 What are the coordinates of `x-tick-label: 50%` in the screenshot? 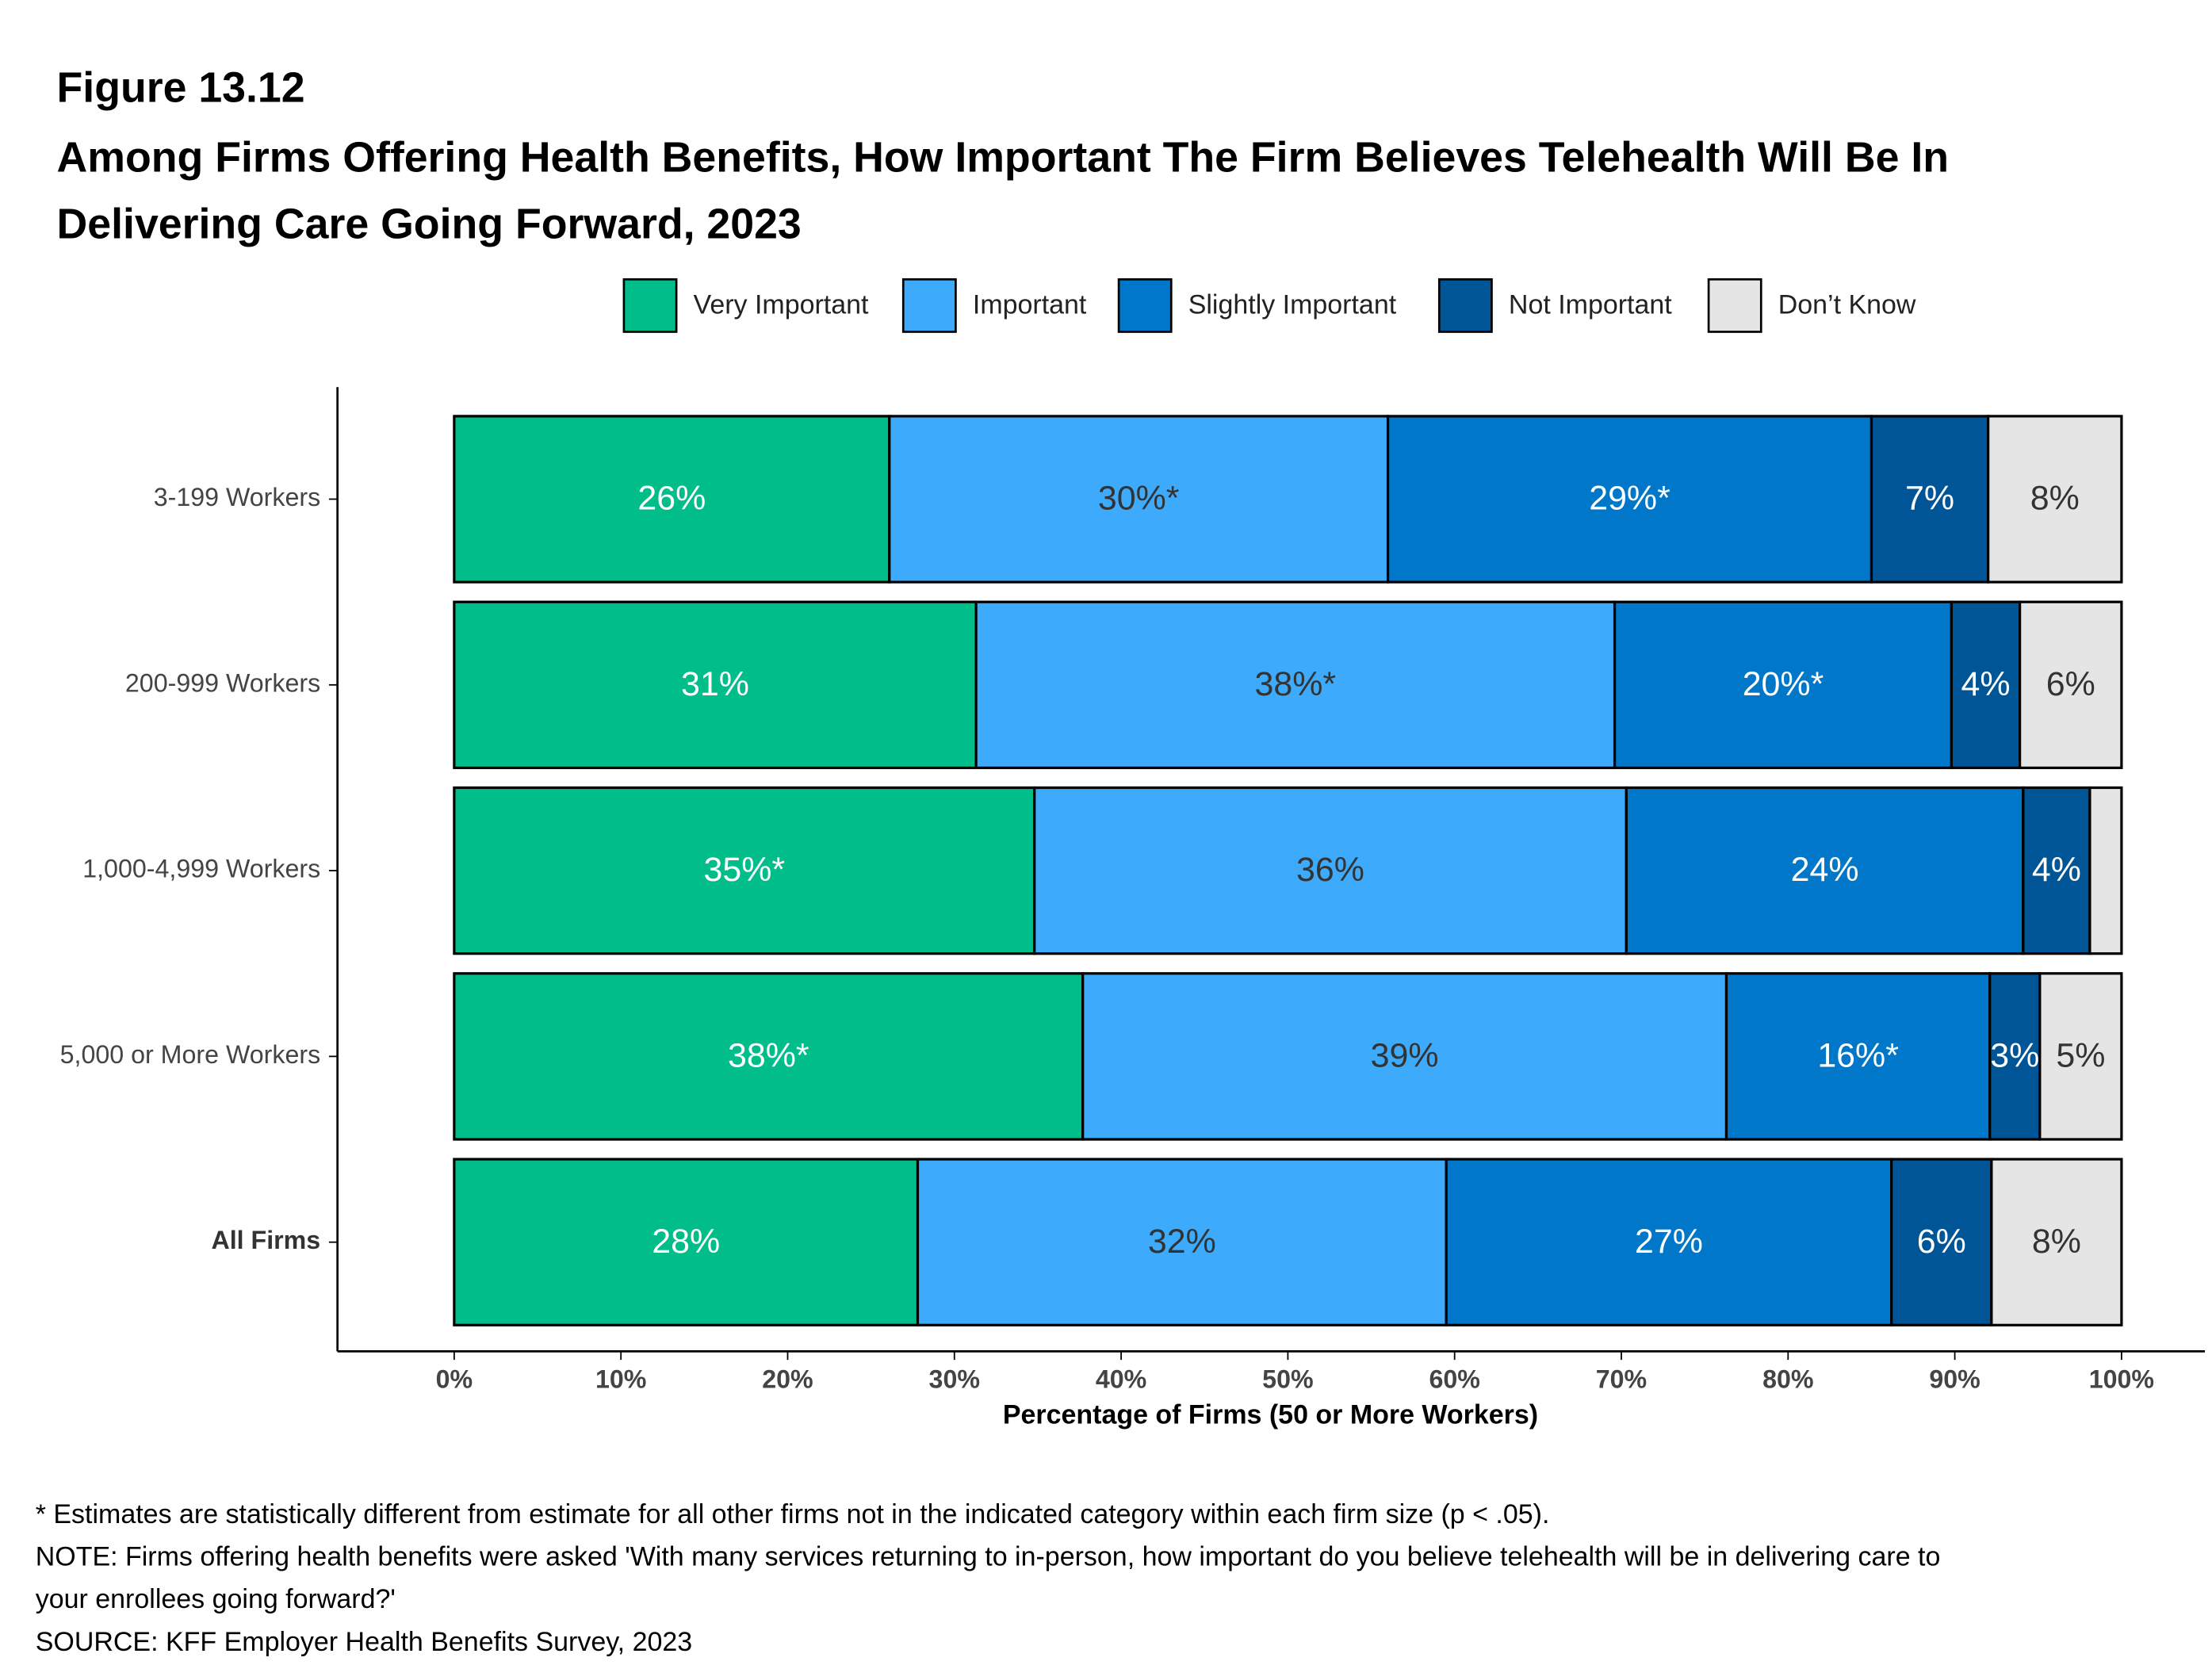 It's located at (1287, 1379).